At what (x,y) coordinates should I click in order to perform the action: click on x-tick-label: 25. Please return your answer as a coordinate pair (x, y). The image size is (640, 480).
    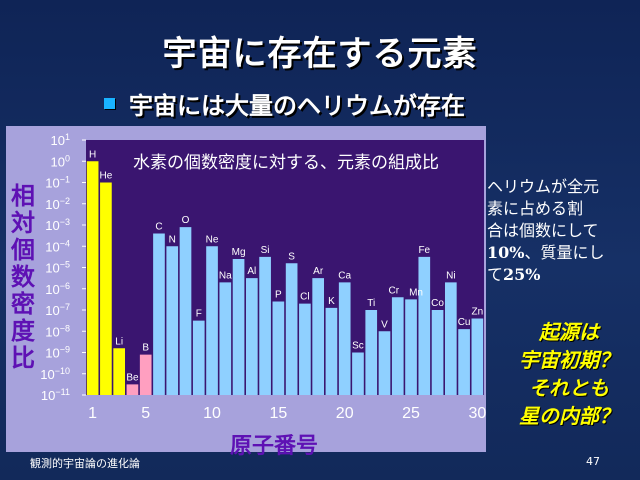
    Looking at the image, I should click on (411, 413).